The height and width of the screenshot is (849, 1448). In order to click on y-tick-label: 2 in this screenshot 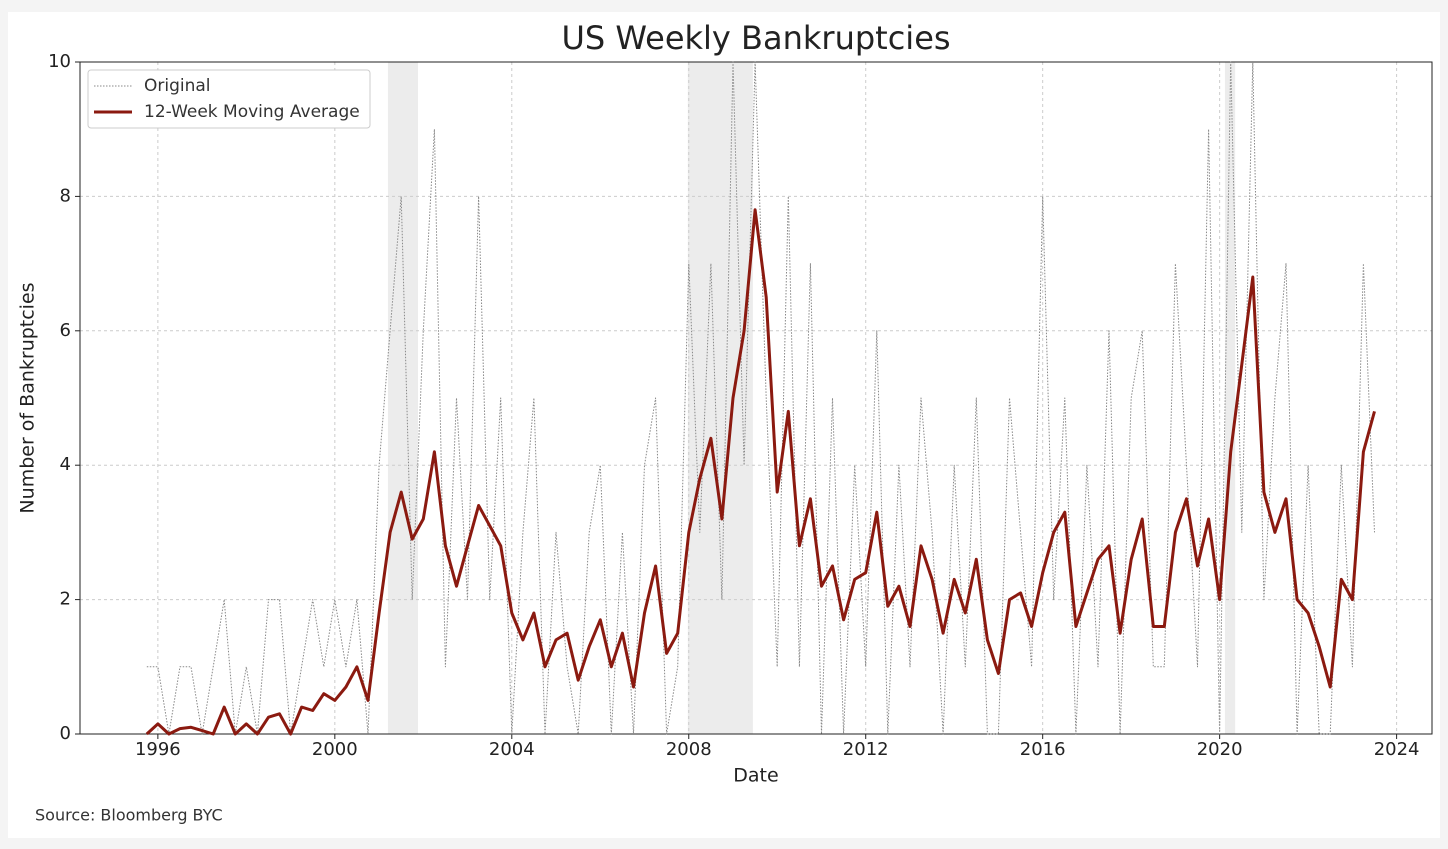, I will do `click(65, 599)`.